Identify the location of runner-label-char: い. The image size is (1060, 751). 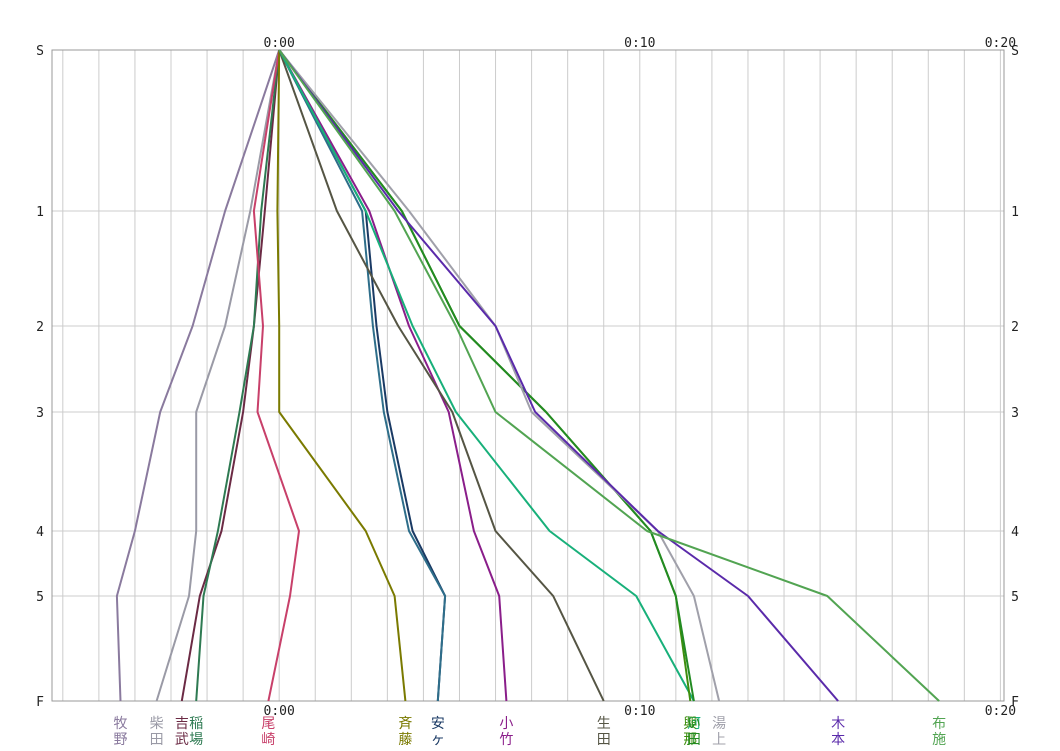
(694, 724).